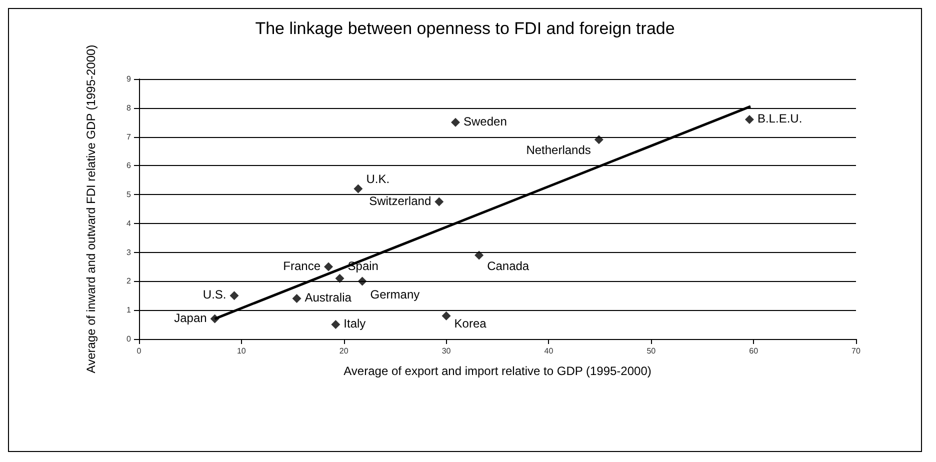 The image size is (936, 462). What do you see at coordinates (447, 351) in the screenshot?
I see `x-tick-label: 30` at bounding box center [447, 351].